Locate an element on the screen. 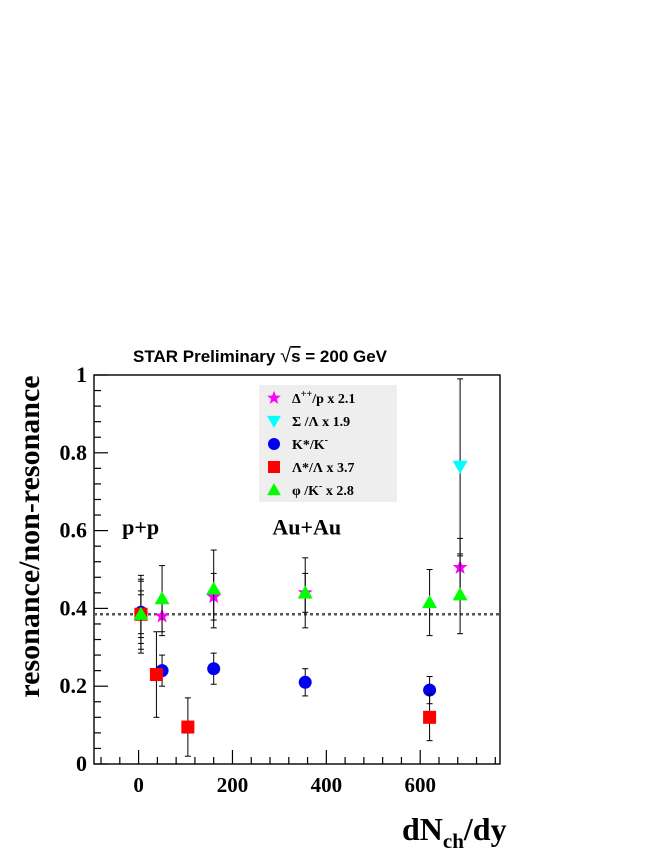 Image resolution: width=664 pixels, height=860 pixels. annotation-pp: p+p is located at coordinates (140, 526).